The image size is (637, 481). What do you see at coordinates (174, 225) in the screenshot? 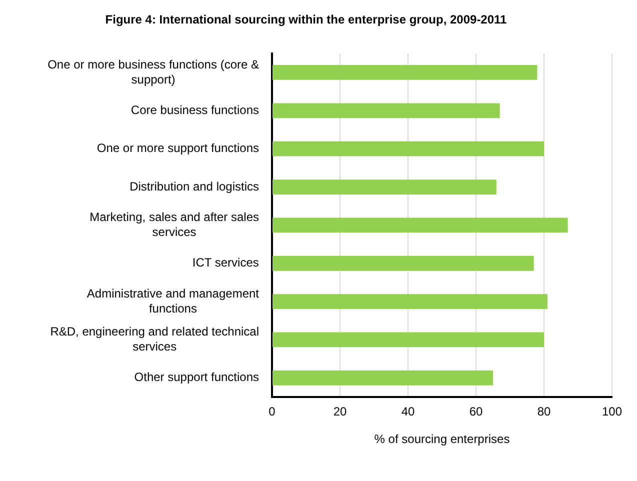
I see `y-tick-label: Marketing, sales and after sales services` at bounding box center [174, 225].